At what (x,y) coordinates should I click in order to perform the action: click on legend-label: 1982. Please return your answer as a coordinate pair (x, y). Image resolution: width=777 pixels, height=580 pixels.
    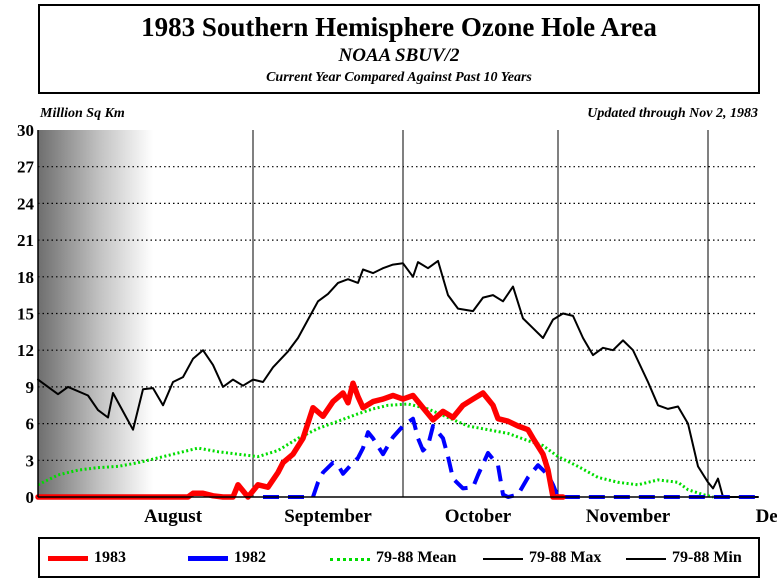
    Looking at the image, I should click on (250, 557).